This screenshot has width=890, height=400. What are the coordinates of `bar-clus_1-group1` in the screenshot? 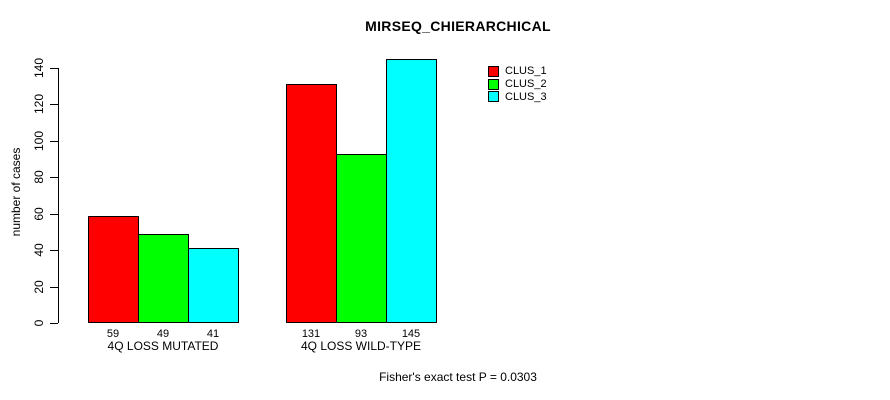 It's located at (113, 269).